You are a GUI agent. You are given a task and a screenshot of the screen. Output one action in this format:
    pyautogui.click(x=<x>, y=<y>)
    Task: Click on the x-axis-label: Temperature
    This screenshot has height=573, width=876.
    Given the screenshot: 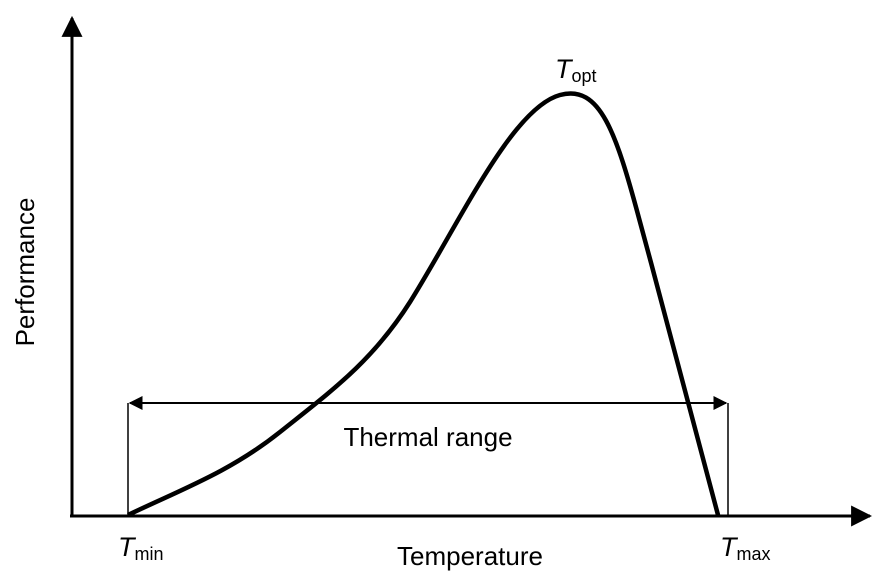 What is the action you would take?
    pyautogui.click(x=470, y=556)
    